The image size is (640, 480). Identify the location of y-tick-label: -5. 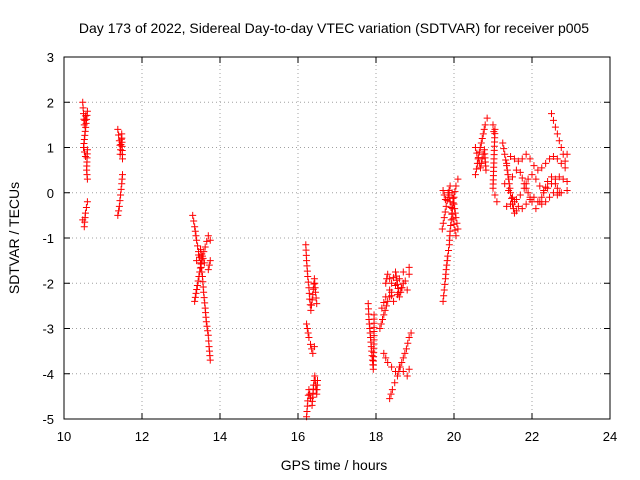
(48, 419).